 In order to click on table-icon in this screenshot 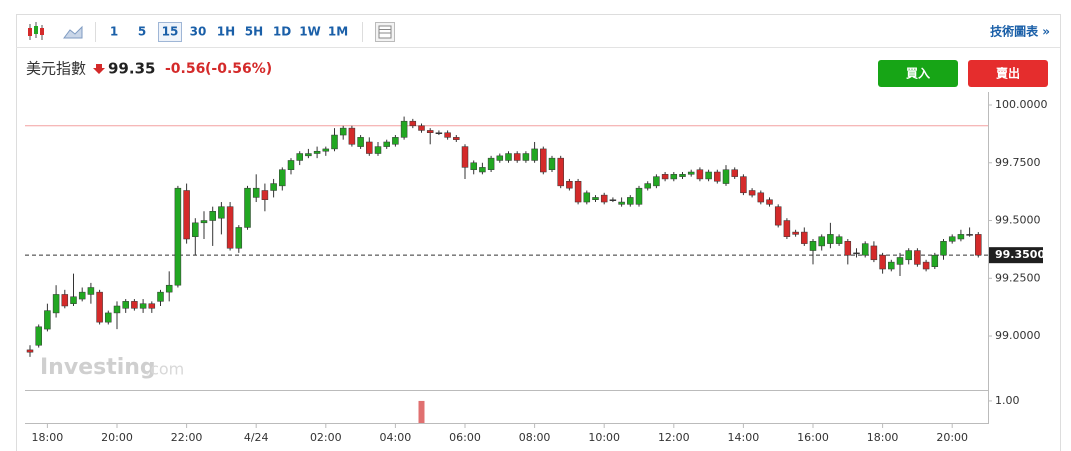, I will do `click(385, 32)`.